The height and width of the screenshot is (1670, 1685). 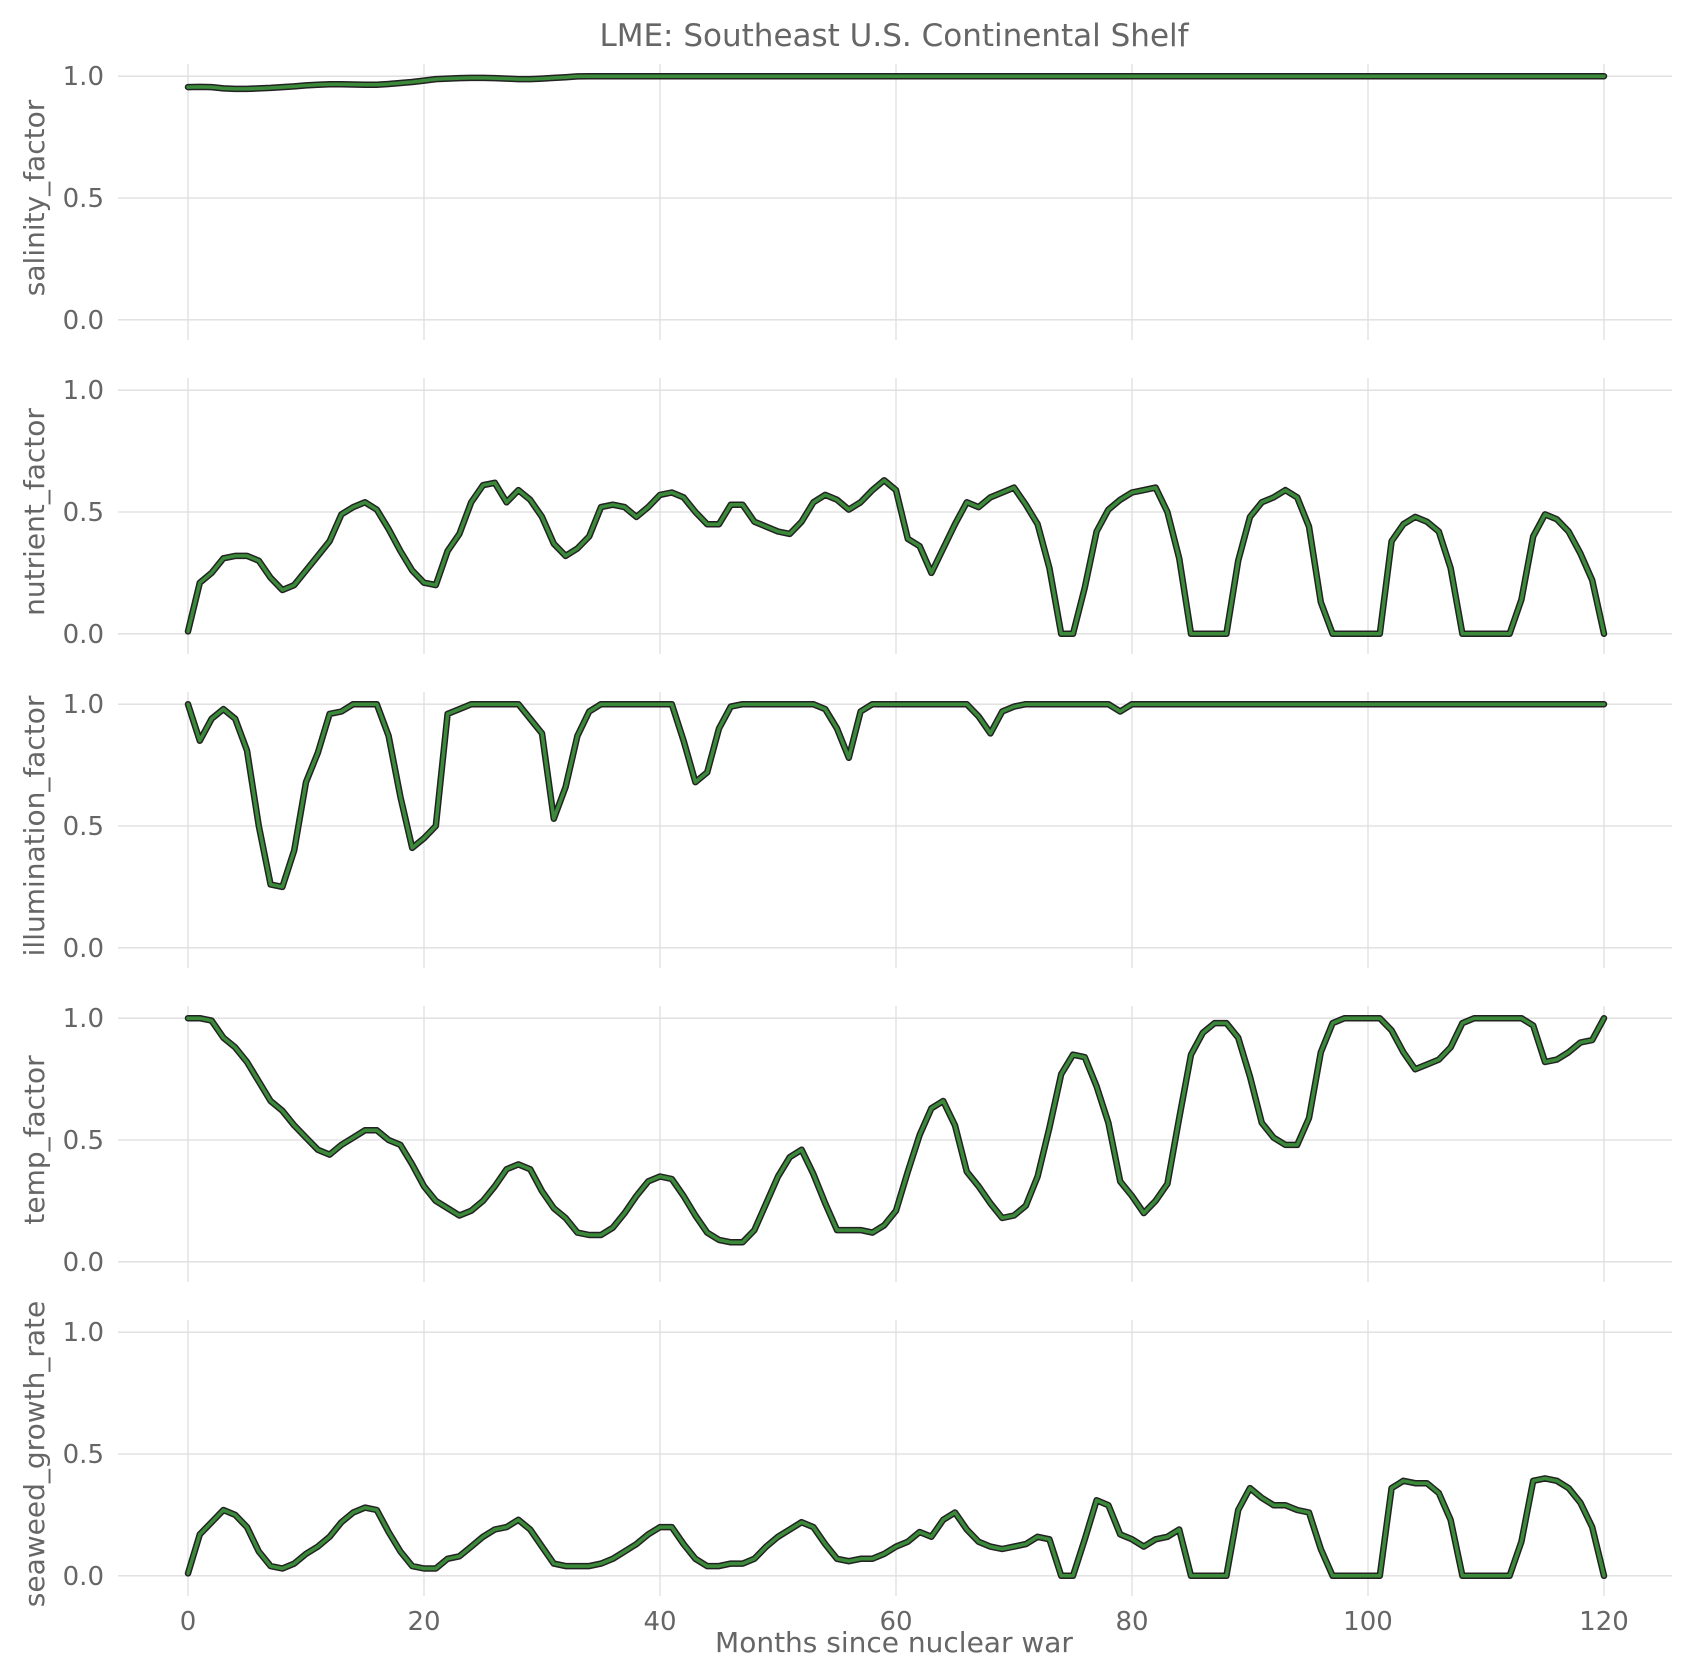 I want to click on y-axis-label: nutrient_factor, so click(x=34, y=512).